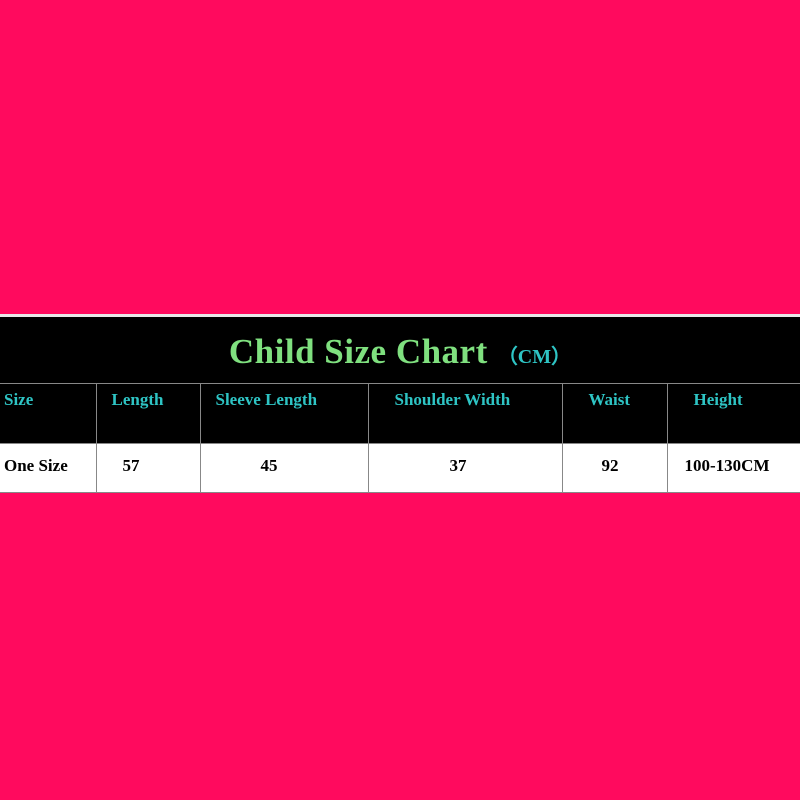 Image resolution: width=800 pixels, height=800 pixels. What do you see at coordinates (284, 468) in the screenshot?
I see `cell-sleeve-length: 45` at bounding box center [284, 468].